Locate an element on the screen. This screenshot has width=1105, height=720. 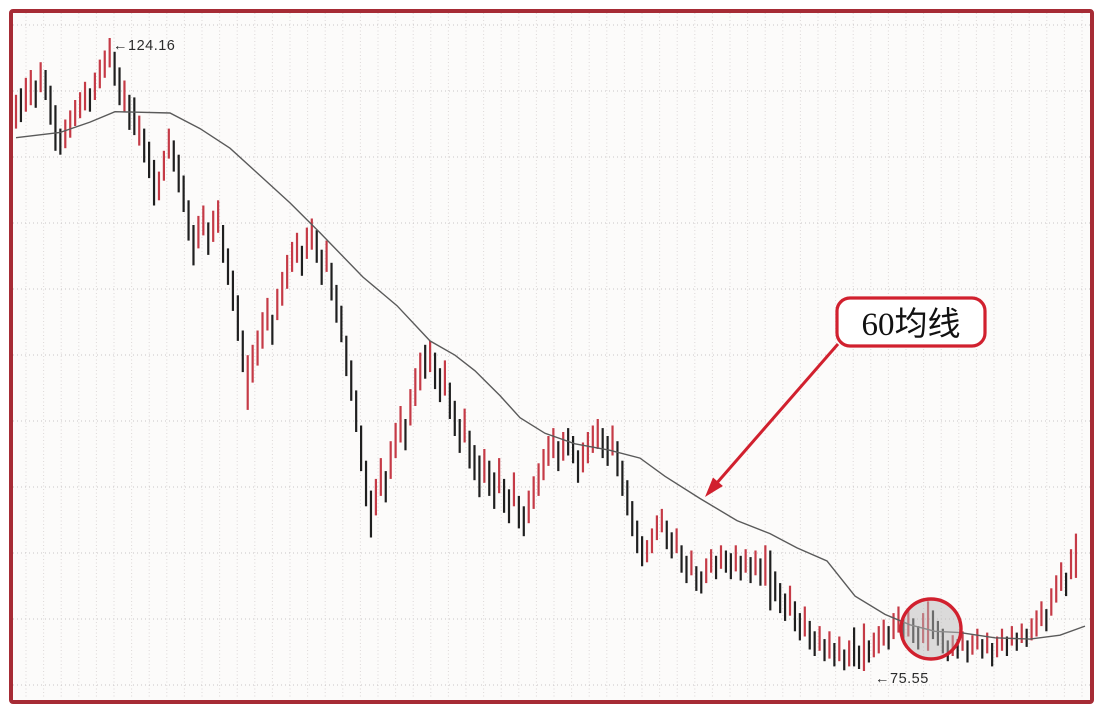
low-price-label: ←75.55 is located at coordinates (902, 679).